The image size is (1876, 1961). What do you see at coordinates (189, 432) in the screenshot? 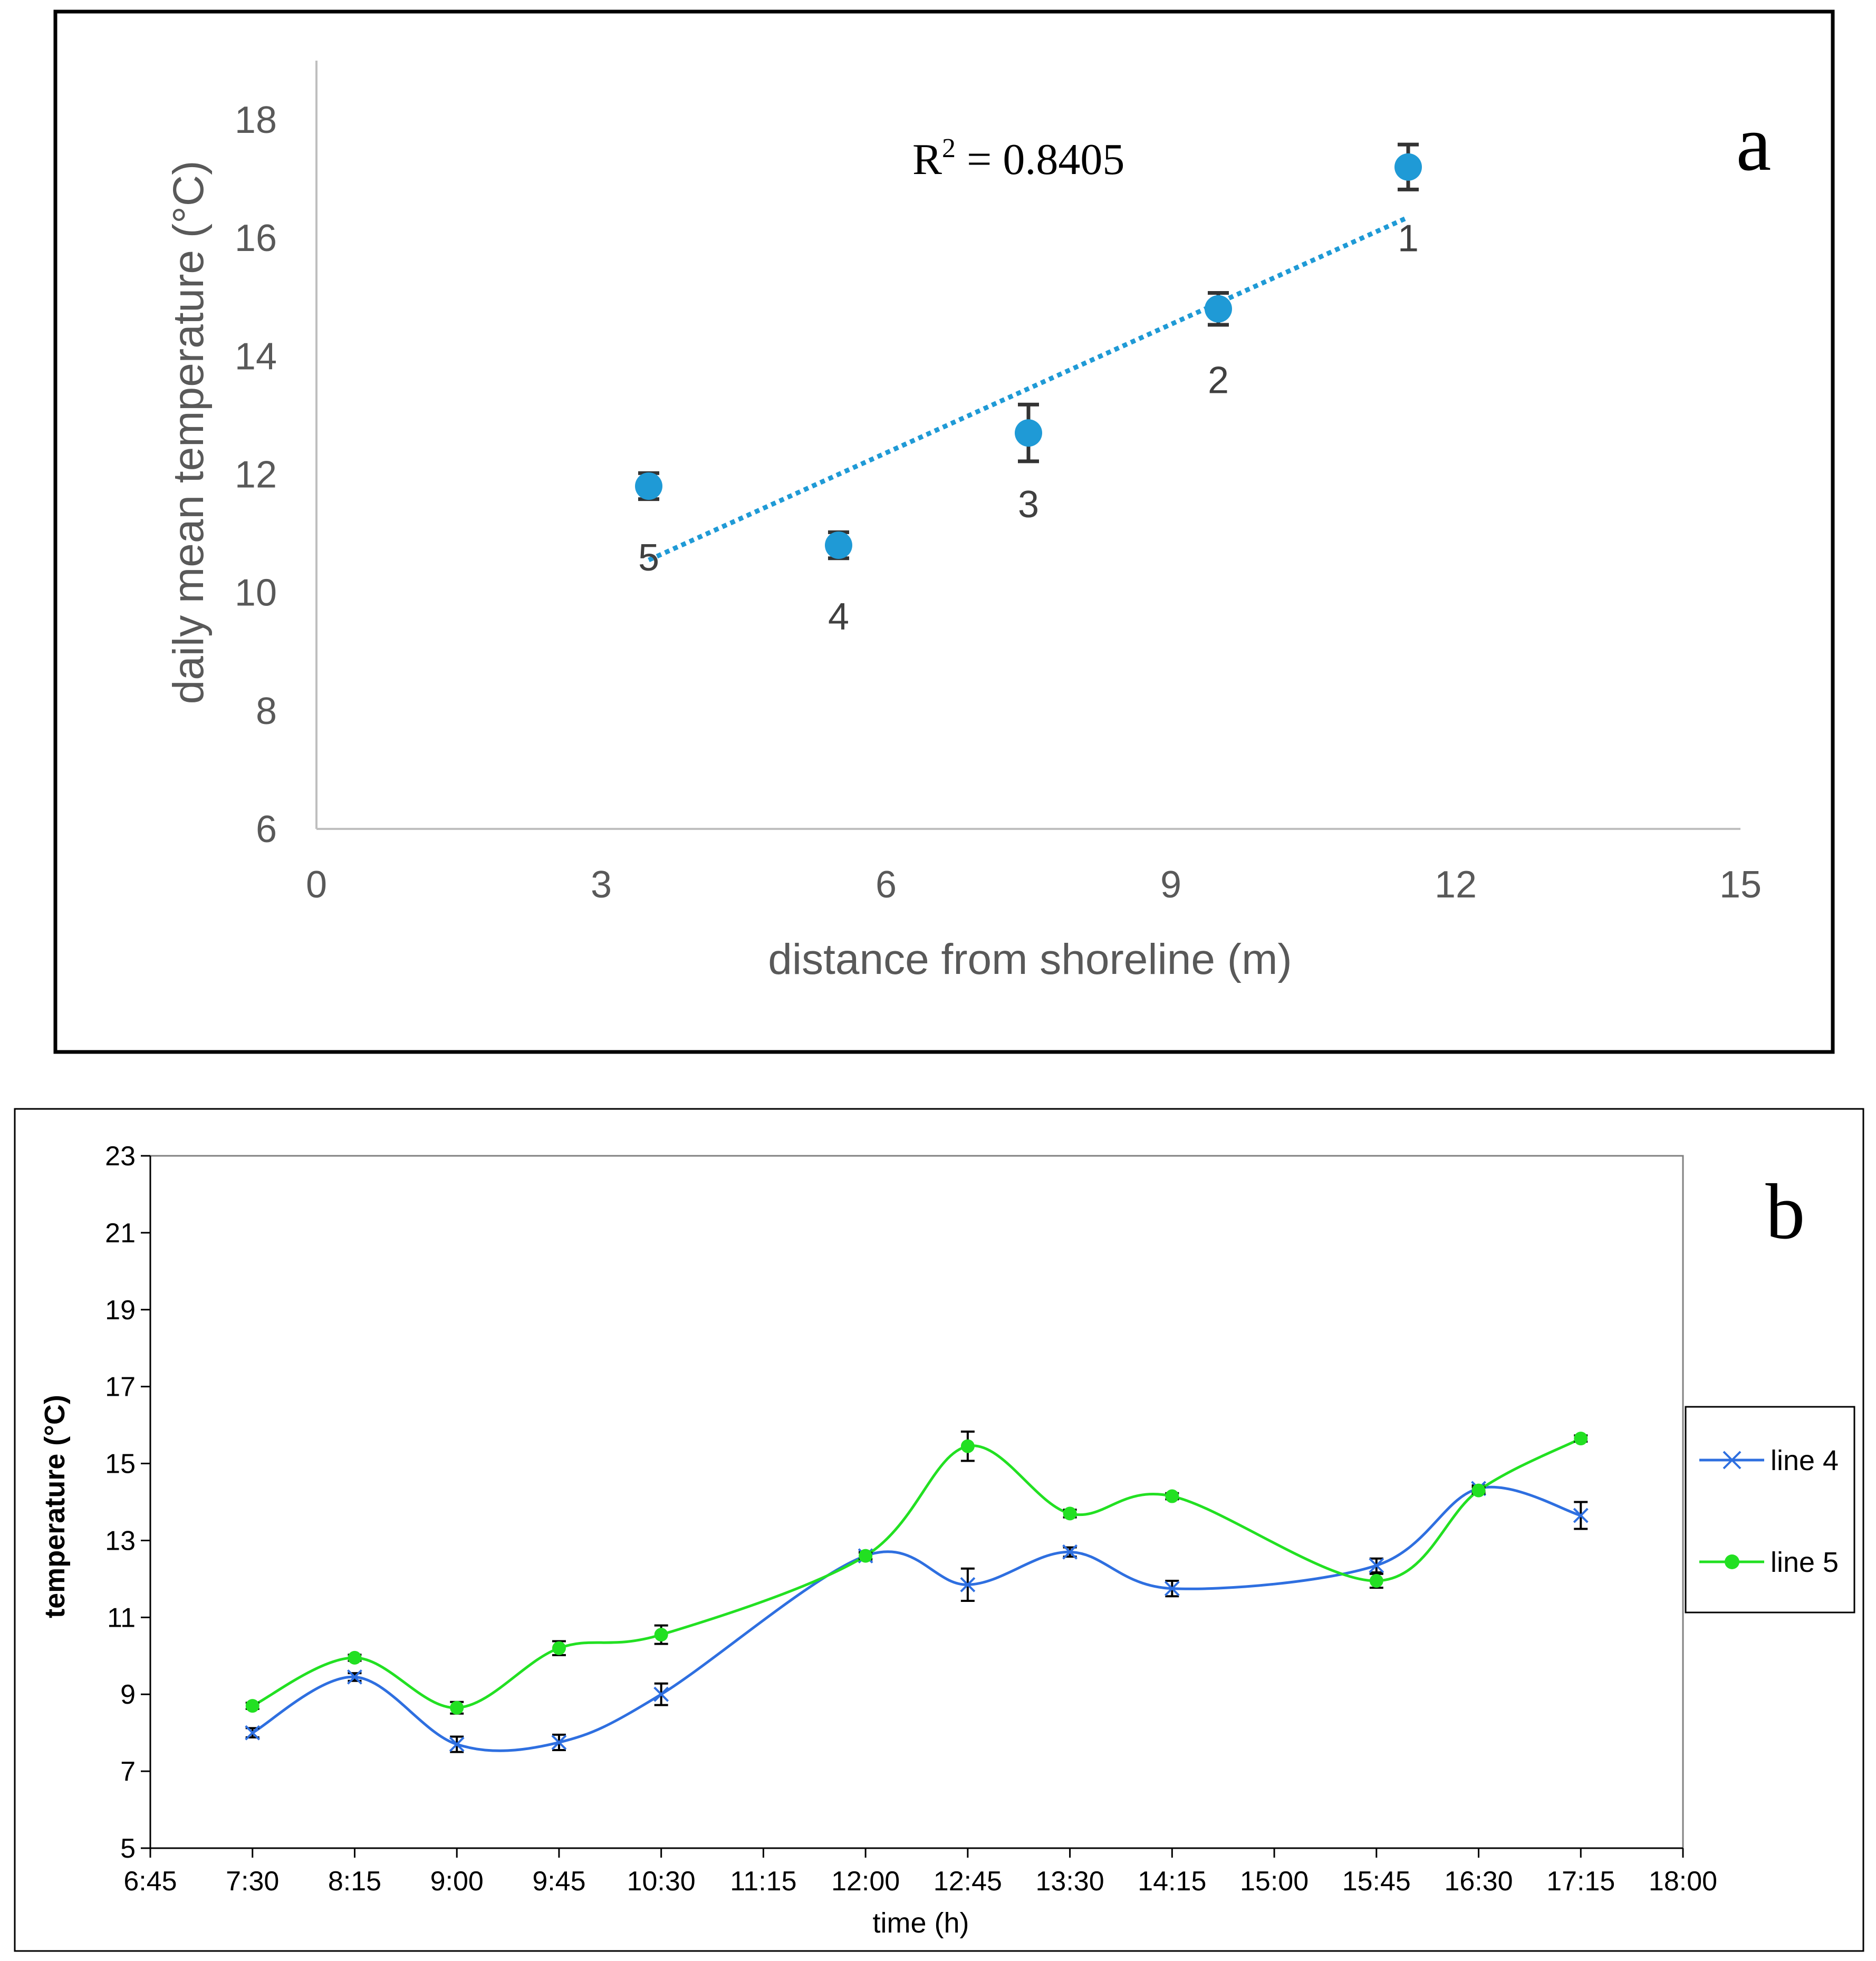
I see `panel-a-y-axis-title: daily mean temperature (°C)` at bounding box center [189, 432].